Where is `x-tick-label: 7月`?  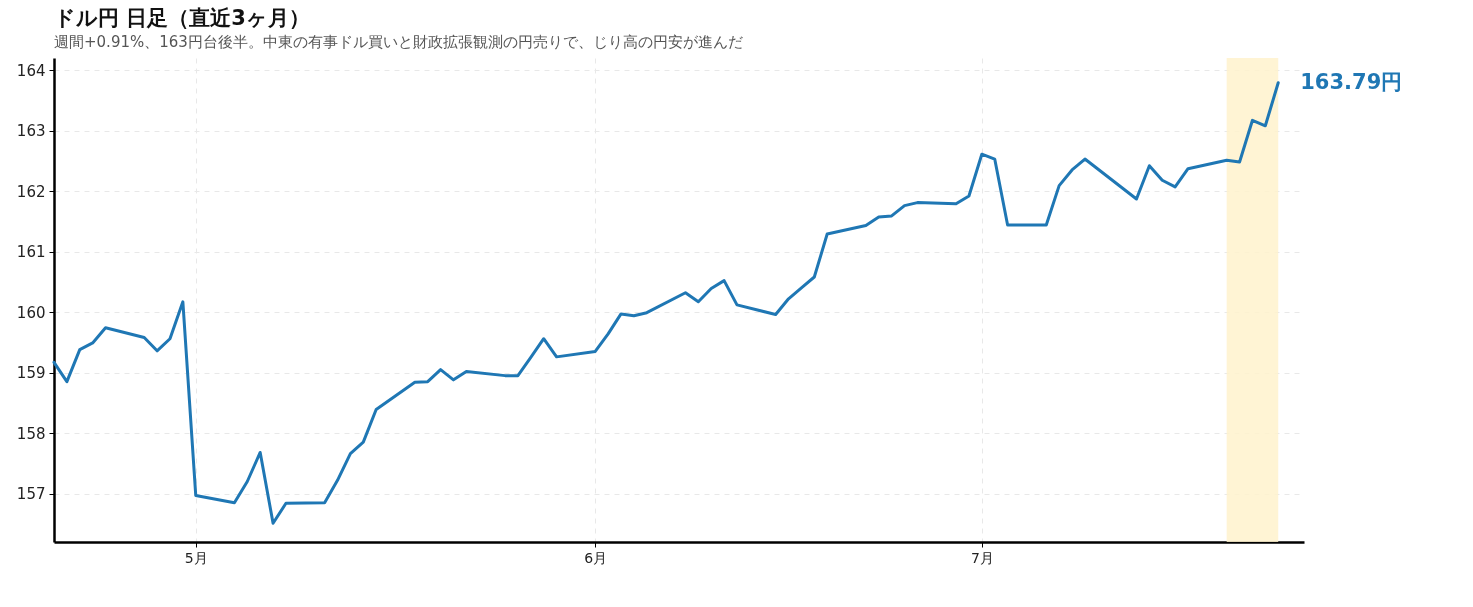
x-tick-label: 7月 is located at coordinates (982, 557).